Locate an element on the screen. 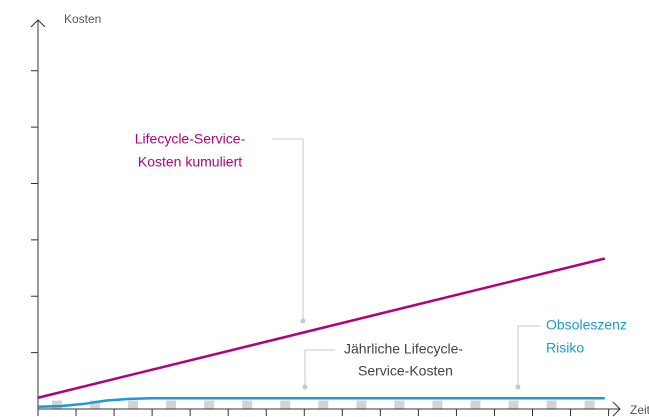 This screenshot has width=649, height=417. x-arrow is located at coordinates (616, 409).